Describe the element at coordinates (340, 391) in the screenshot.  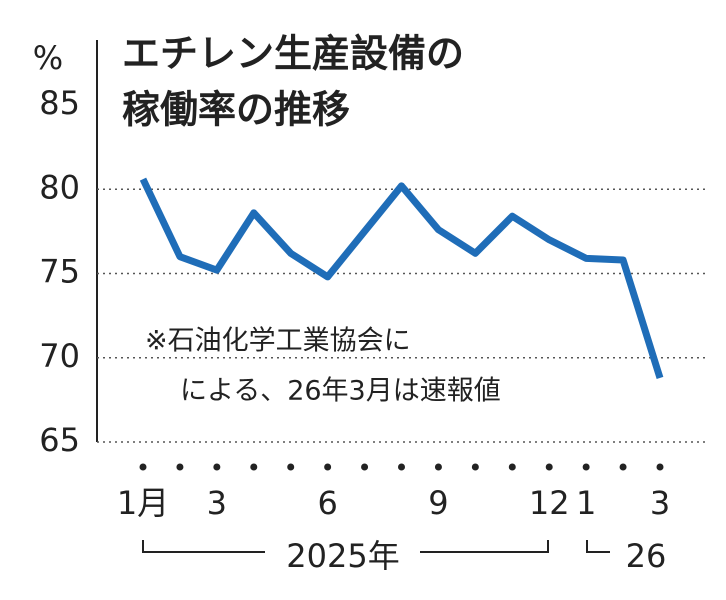
I see `annotation: による、26年3月は速報値` at that location.